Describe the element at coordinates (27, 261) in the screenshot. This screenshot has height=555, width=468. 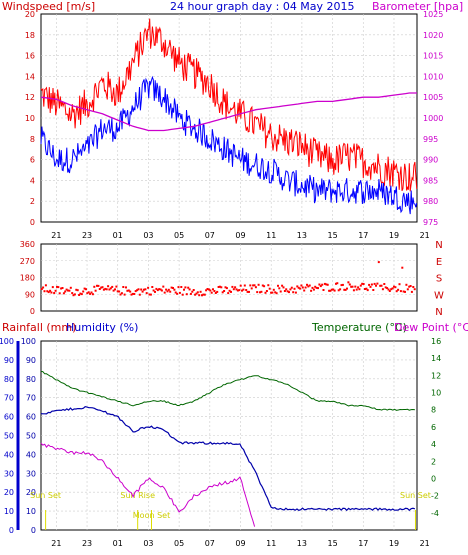
I see `direction-y-tick-label: 270` at that location.